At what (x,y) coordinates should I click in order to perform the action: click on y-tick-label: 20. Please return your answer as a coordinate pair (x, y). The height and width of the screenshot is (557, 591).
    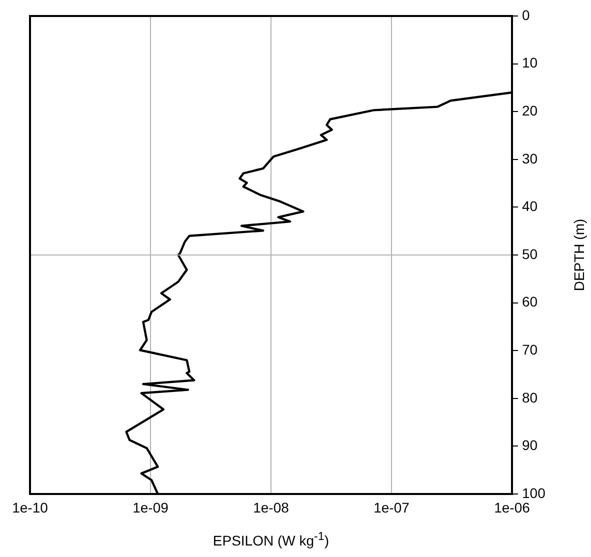
    Looking at the image, I should click on (530, 110).